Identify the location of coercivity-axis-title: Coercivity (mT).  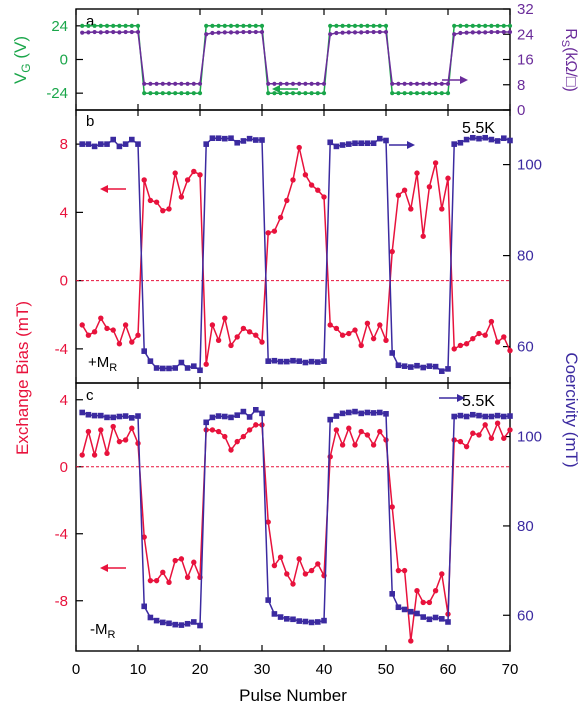
(571, 409).